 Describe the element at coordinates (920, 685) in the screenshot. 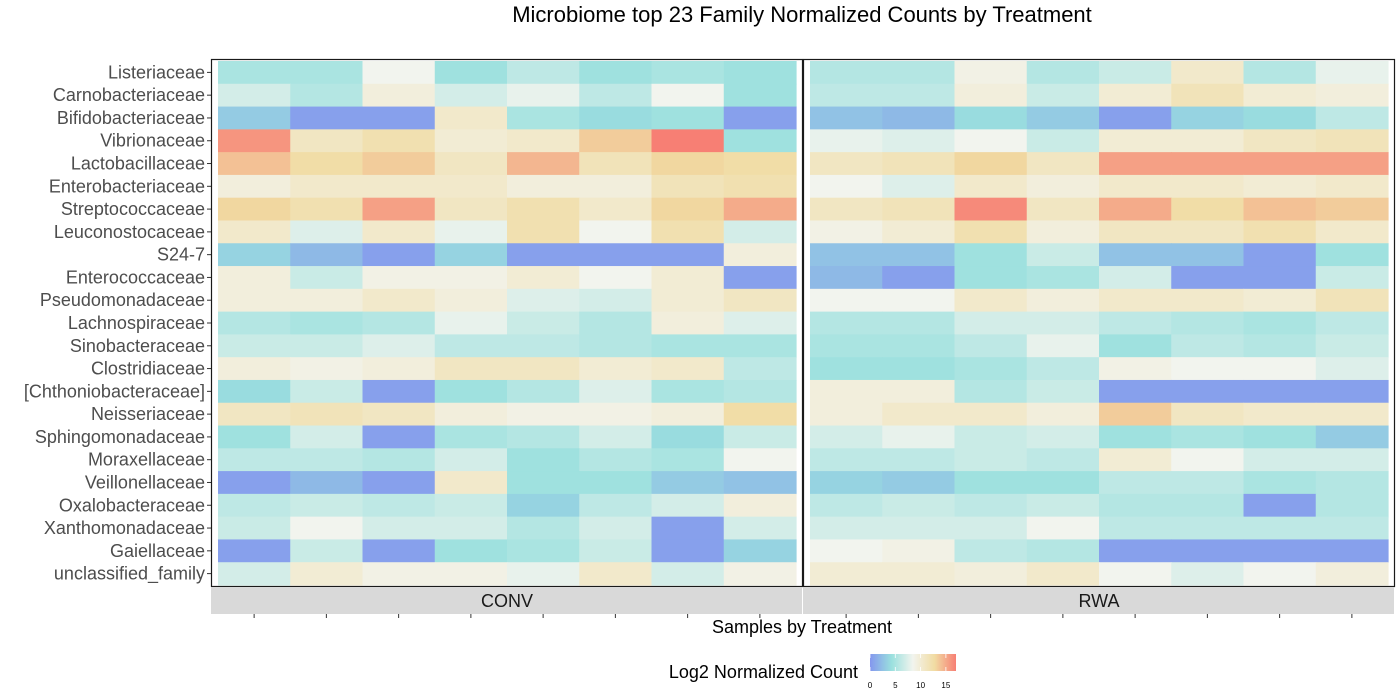

I see `legend-tick-label: 10` at that location.